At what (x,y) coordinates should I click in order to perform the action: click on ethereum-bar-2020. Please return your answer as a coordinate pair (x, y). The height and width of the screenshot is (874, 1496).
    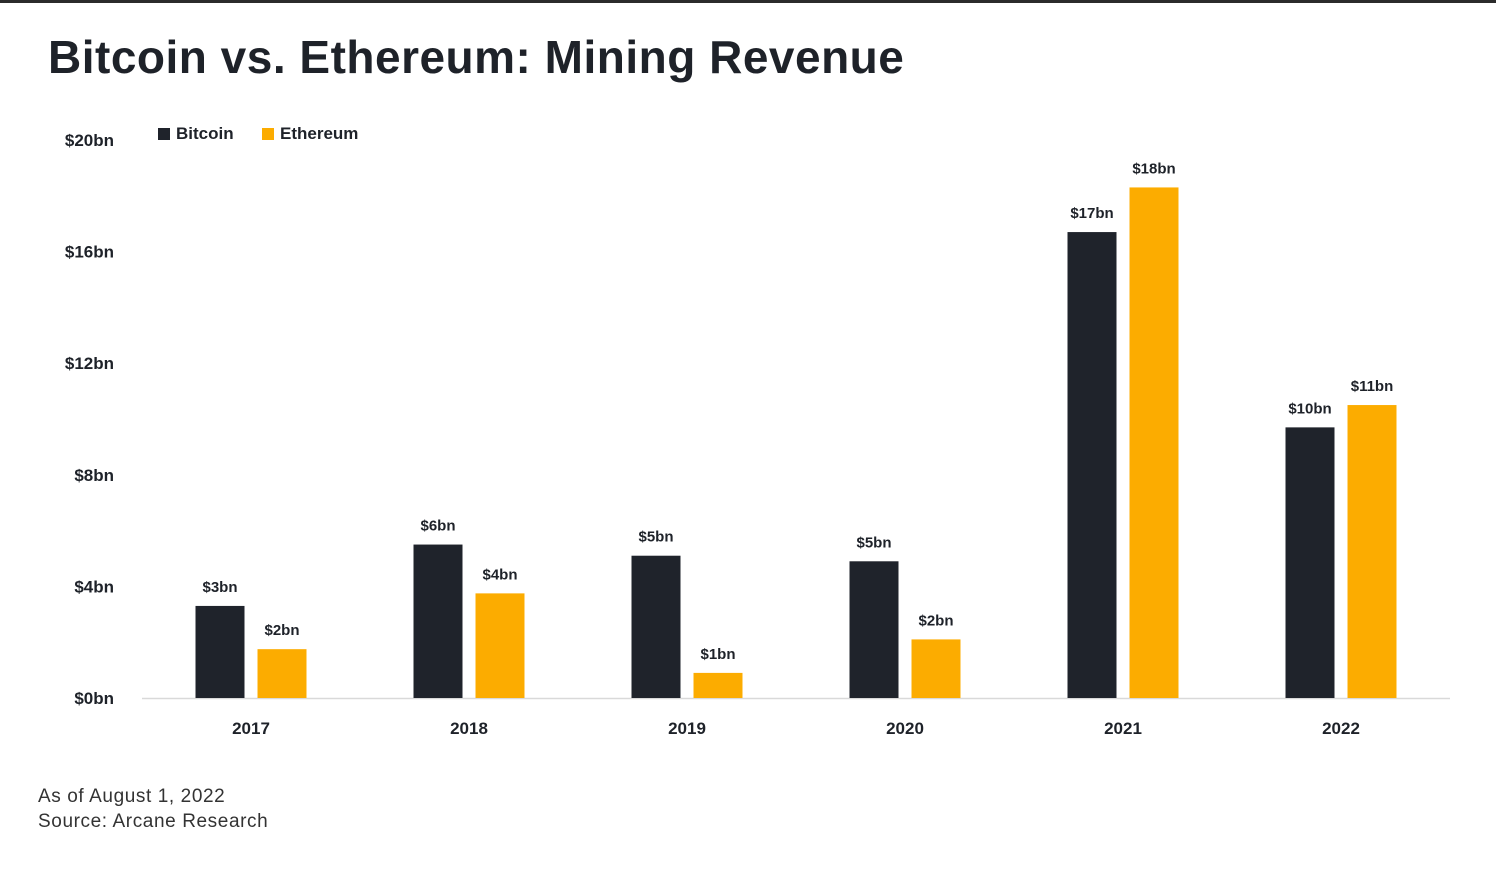
    Looking at the image, I should click on (936, 668).